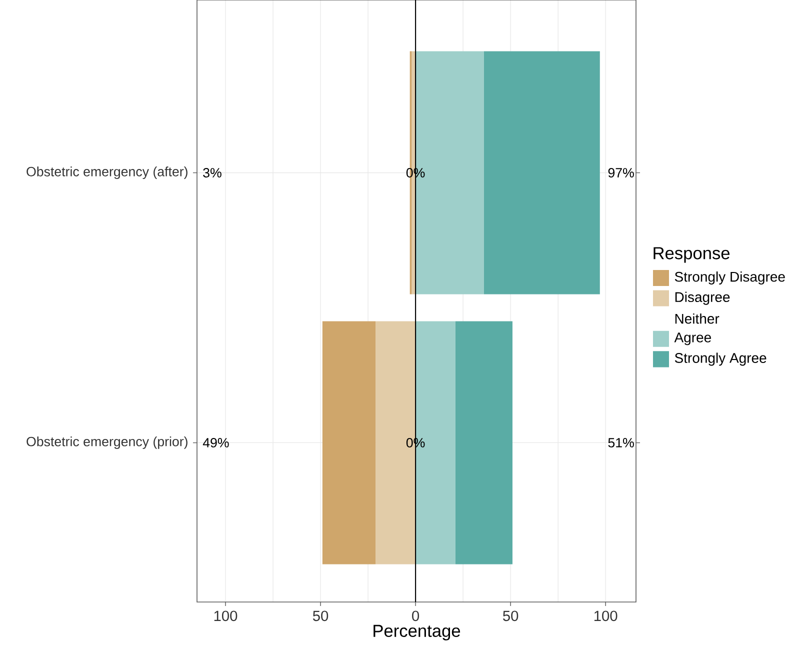 The image size is (794, 645). I want to click on legend-label: Disagree, so click(702, 298).